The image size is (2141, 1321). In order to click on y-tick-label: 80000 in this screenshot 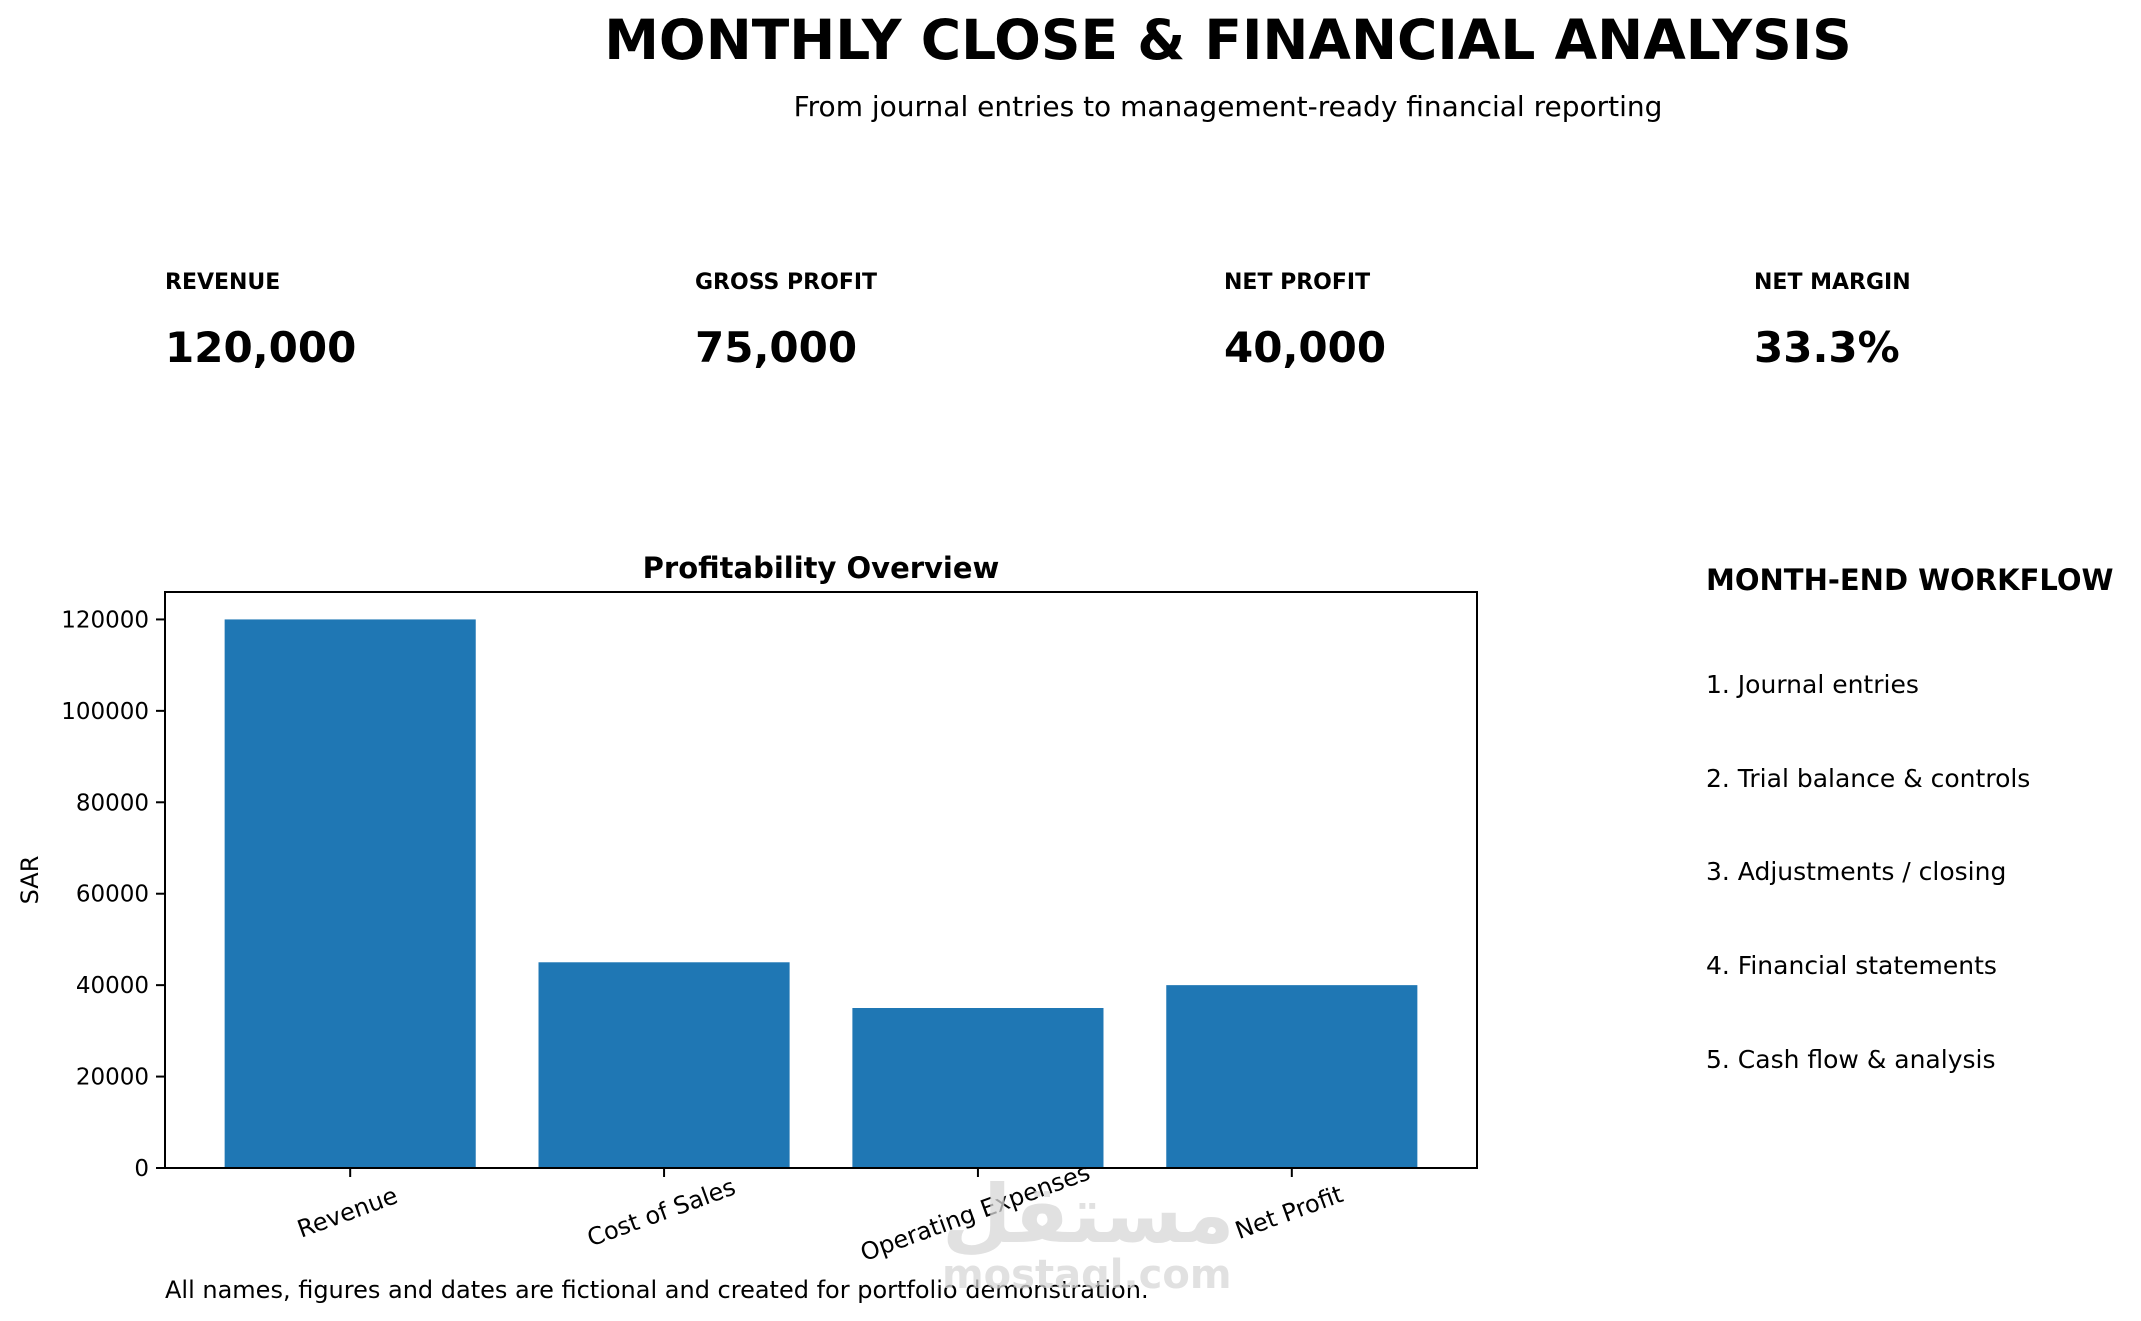, I will do `click(112, 803)`.